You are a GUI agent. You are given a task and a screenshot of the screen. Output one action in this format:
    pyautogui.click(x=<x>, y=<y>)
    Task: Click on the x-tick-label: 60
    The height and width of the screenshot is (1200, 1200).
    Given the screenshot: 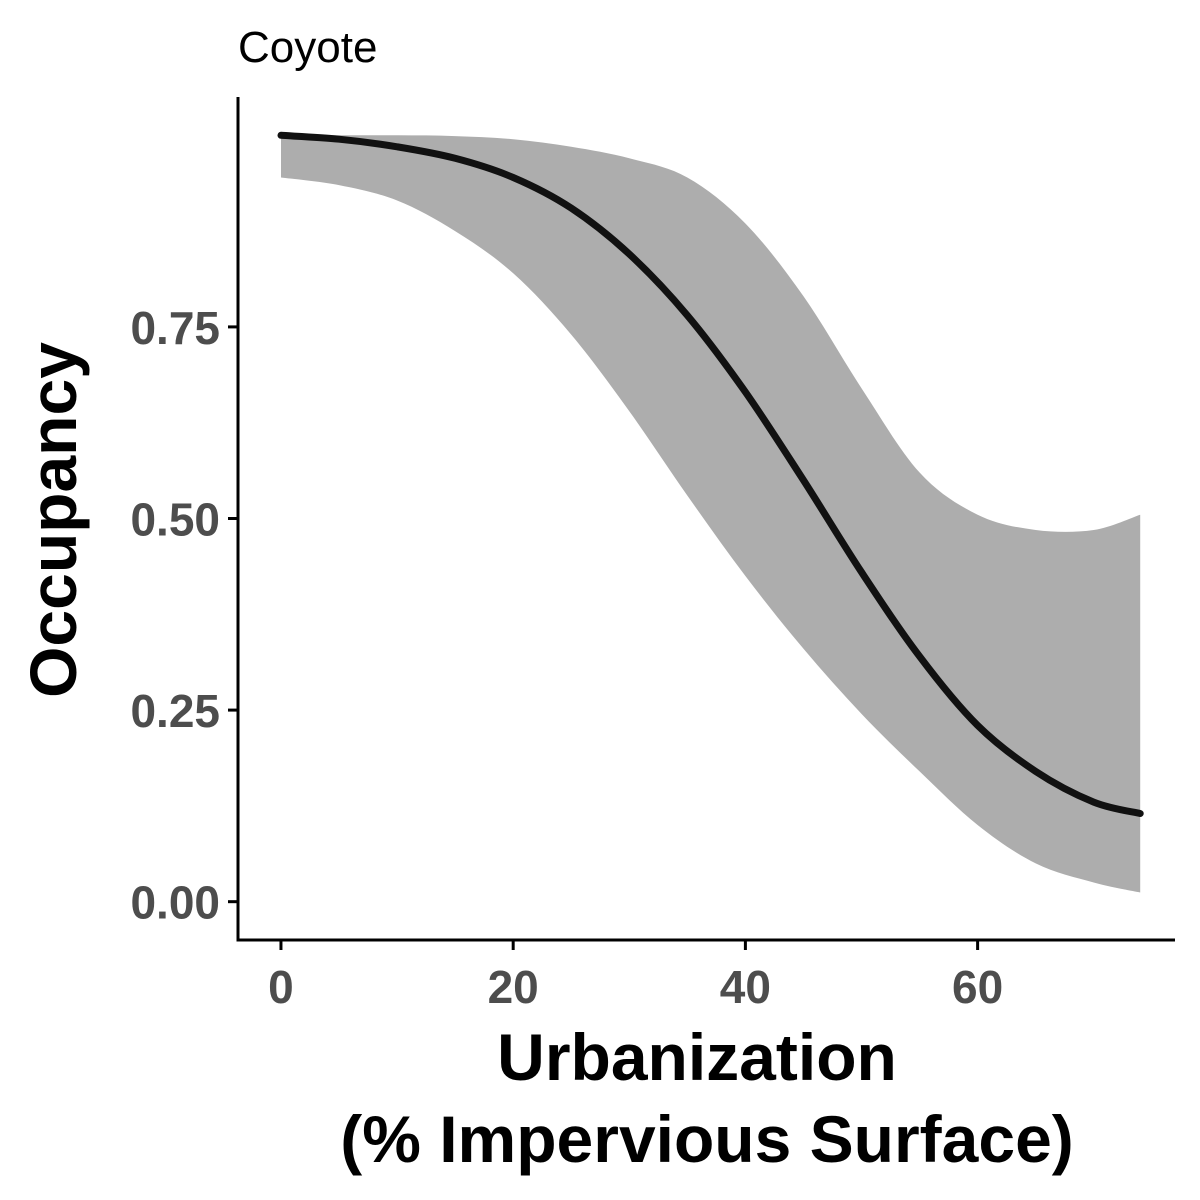 What is the action you would take?
    pyautogui.click(x=977, y=987)
    